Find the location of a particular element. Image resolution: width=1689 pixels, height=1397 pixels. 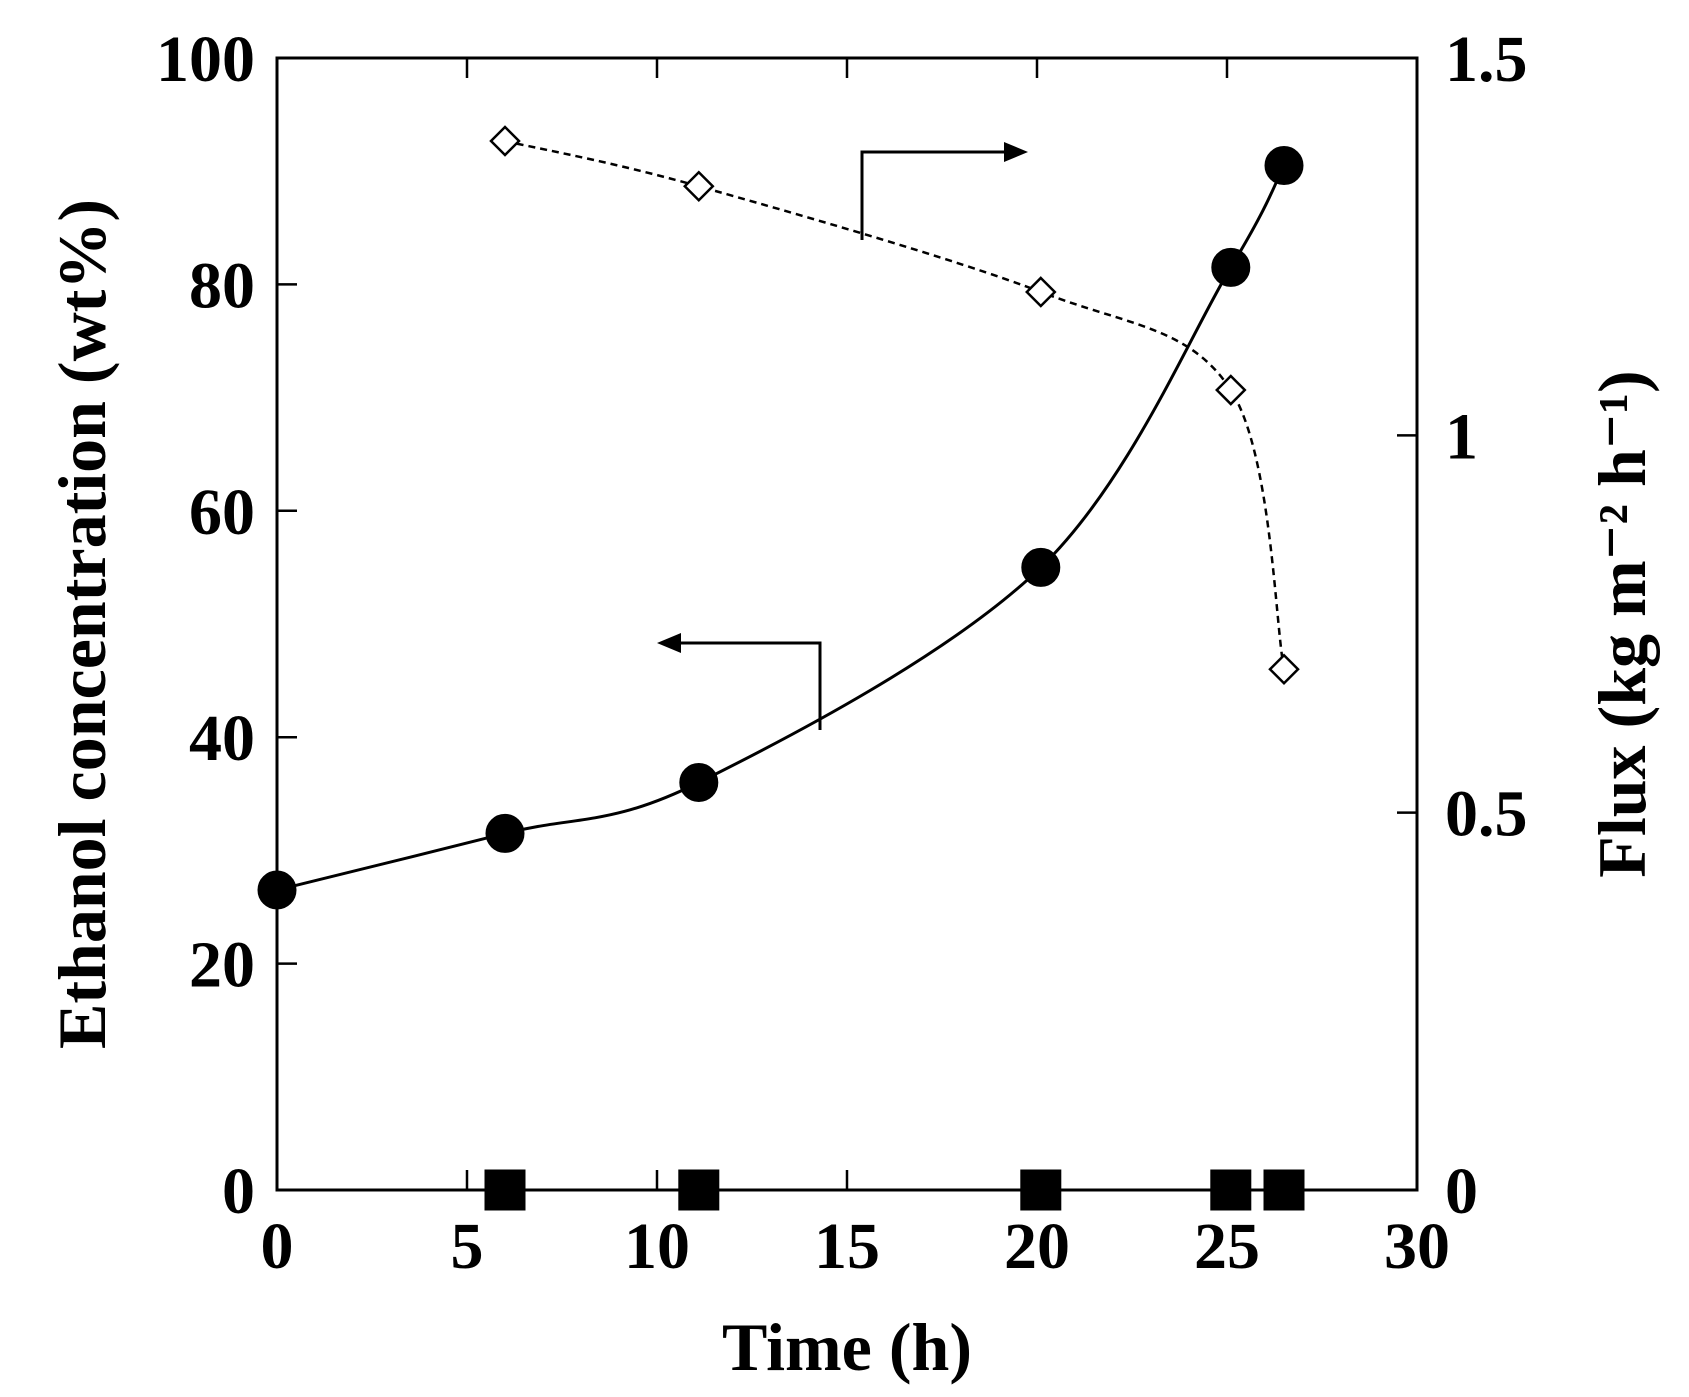

right-axis-arrow-indicator is located at coordinates (940, 195).